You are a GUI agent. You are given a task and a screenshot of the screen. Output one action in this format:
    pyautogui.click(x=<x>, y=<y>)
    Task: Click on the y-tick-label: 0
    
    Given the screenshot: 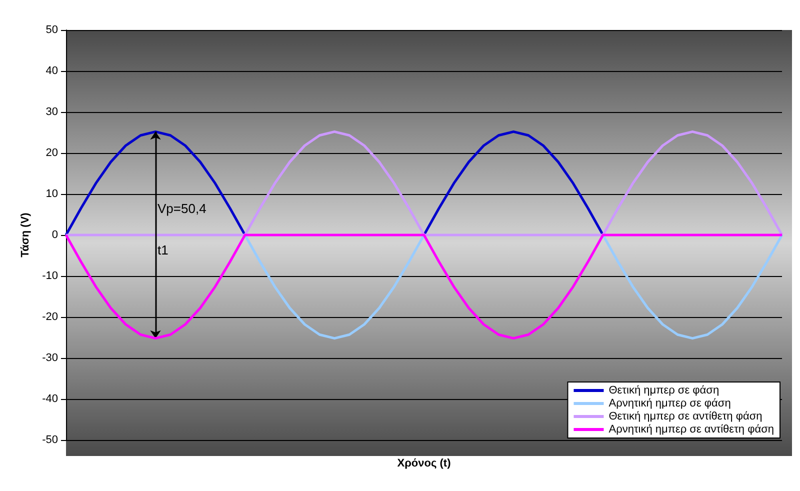 What is the action you would take?
    pyautogui.click(x=55, y=235)
    